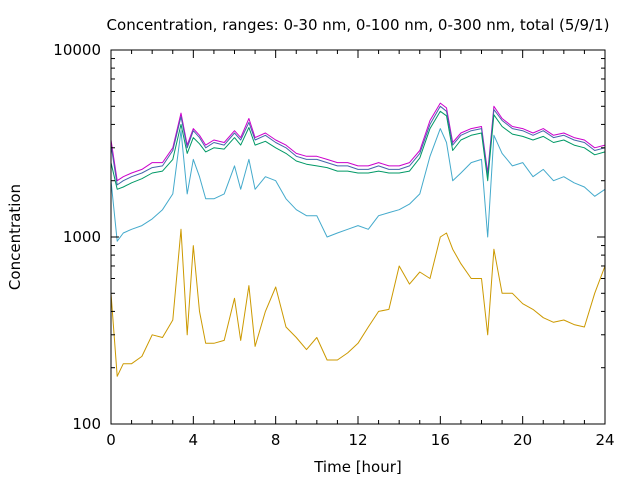 This screenshot has height=480, width=640. Describe the element at coordinates (82, 237) in the screenshot. I see `y-tick-label: 1000` at that location.